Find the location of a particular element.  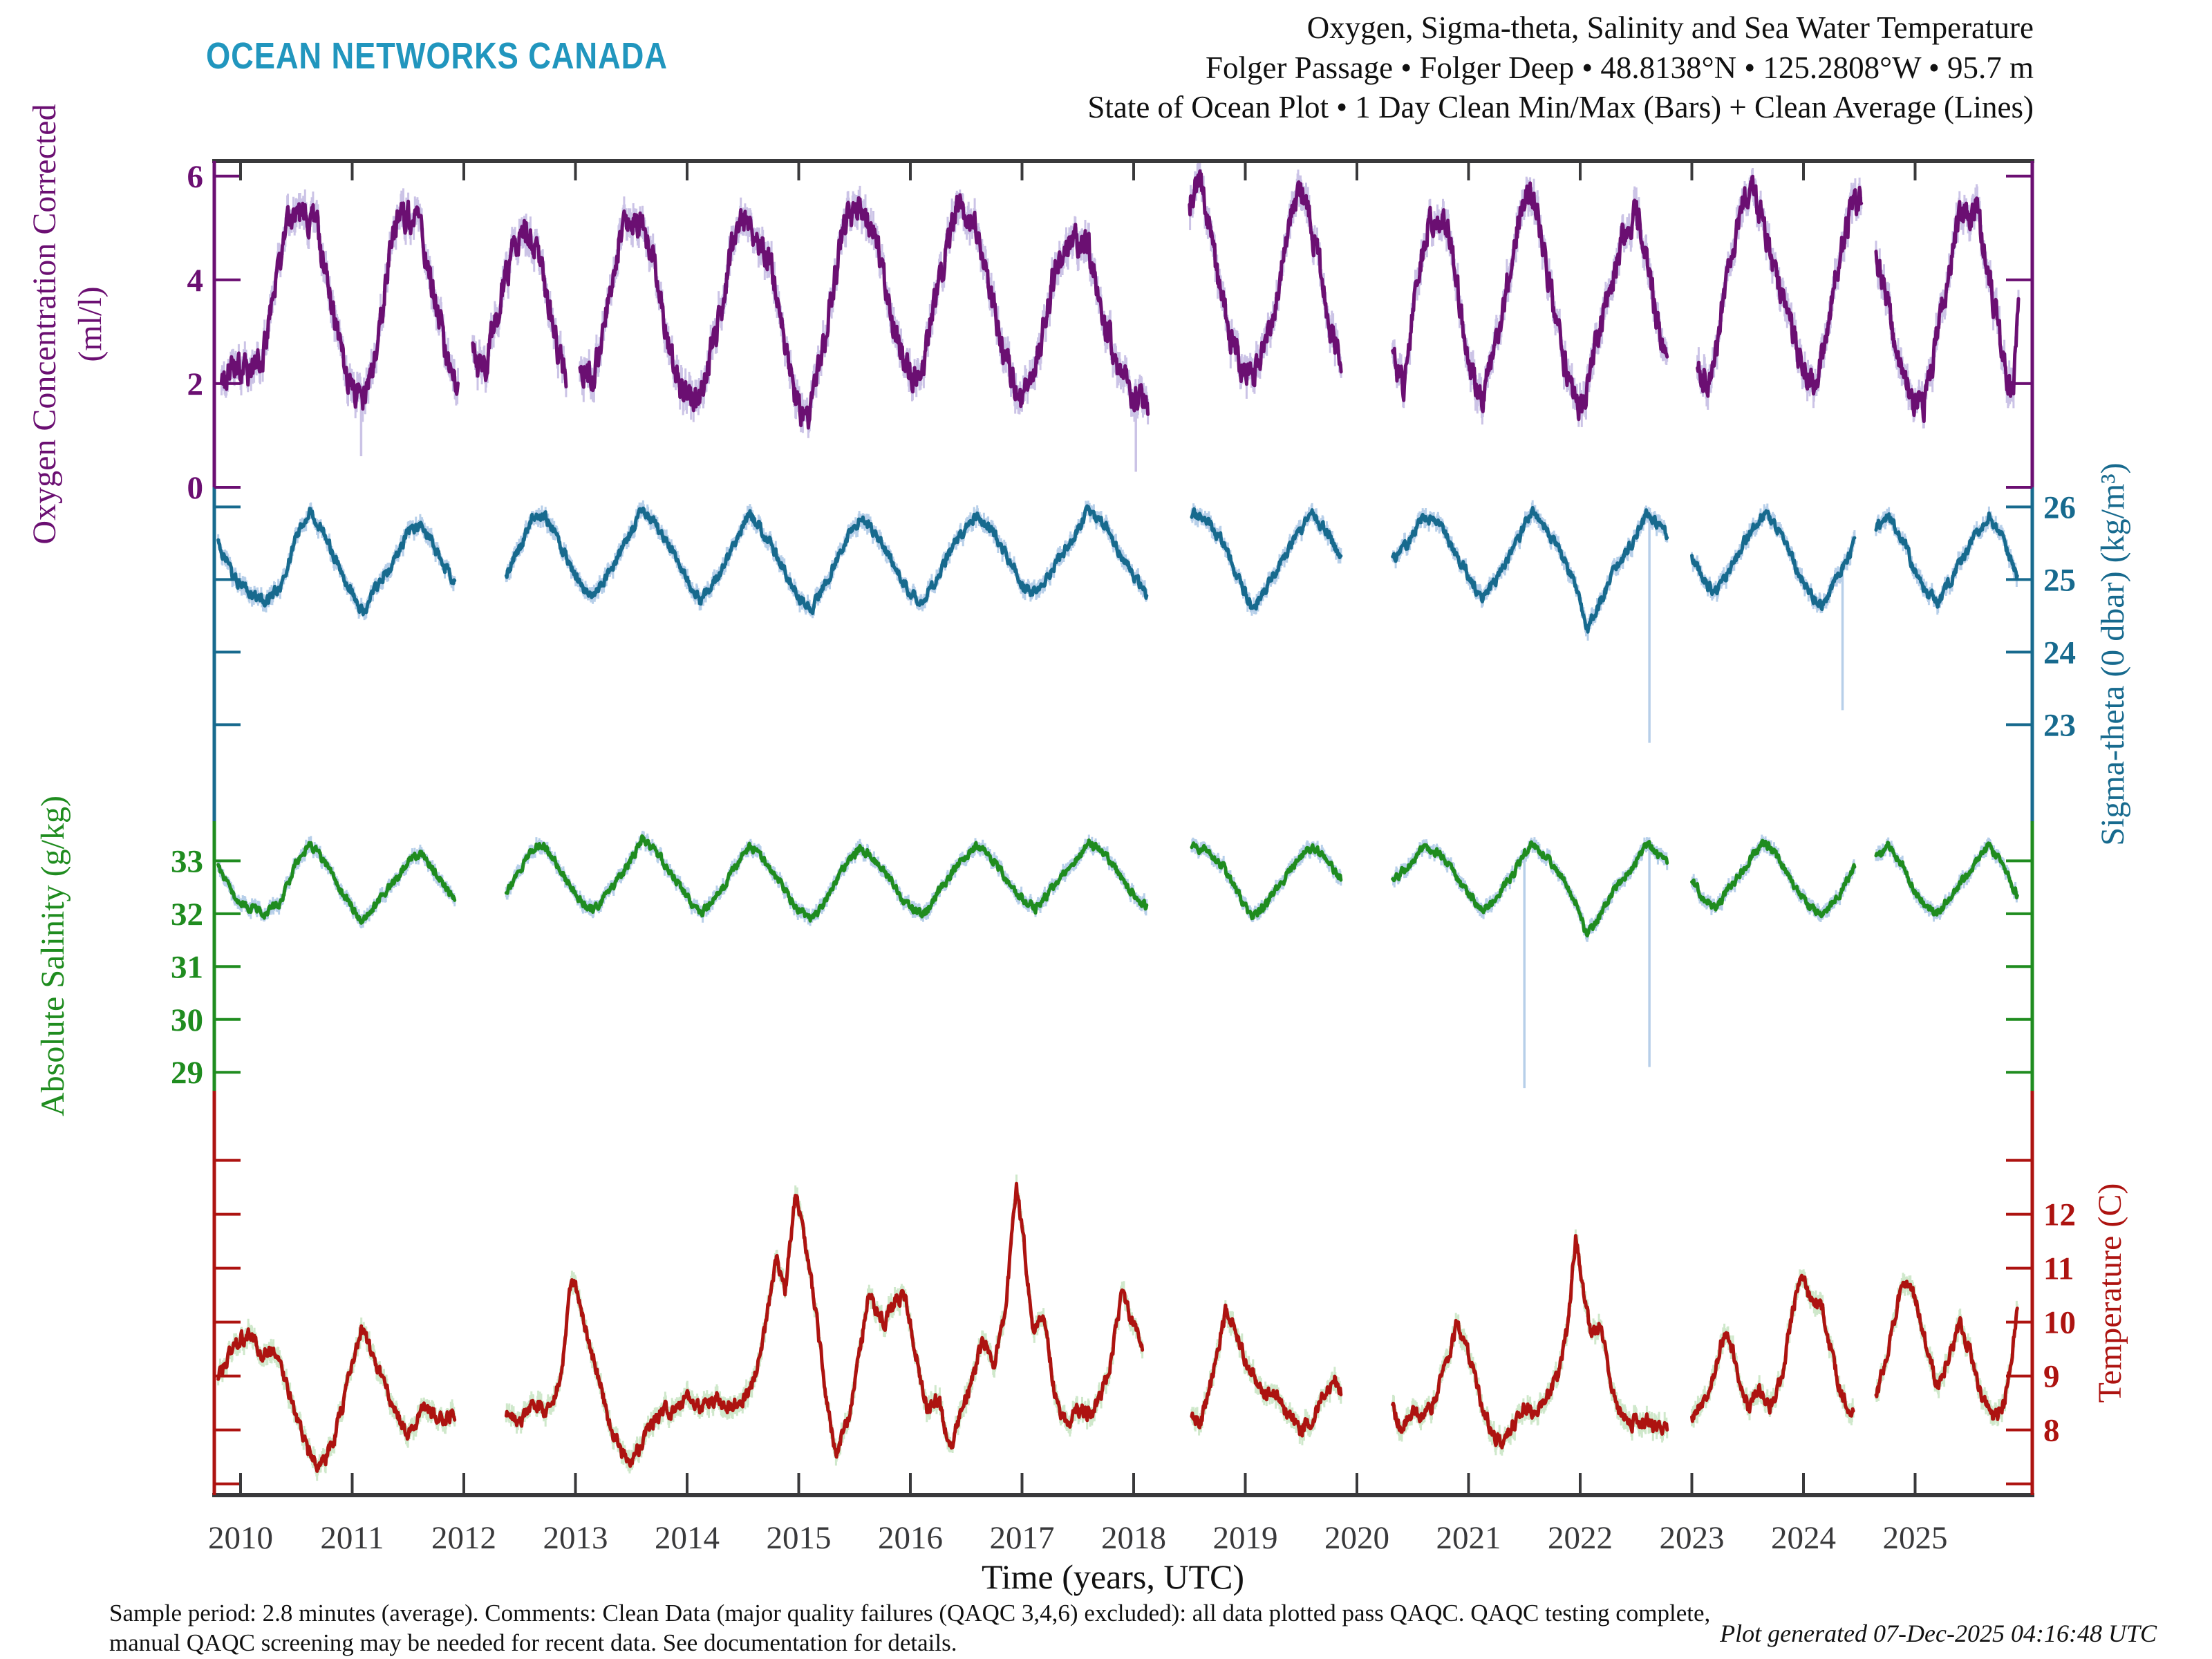

series-salinity is located at coordinates (1117, 960).